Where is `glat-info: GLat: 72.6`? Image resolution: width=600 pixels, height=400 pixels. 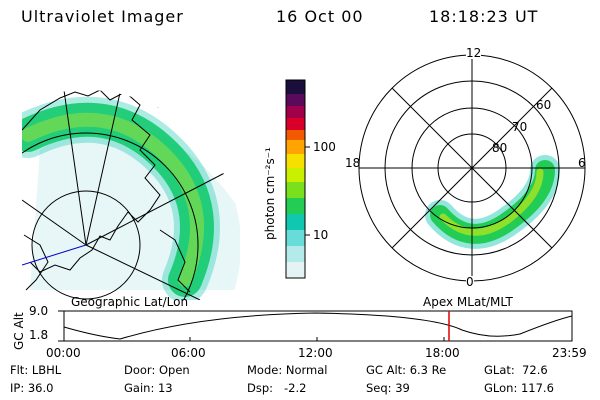 glat-info: GLat: 72.6 is located at coordinates (516, 370).